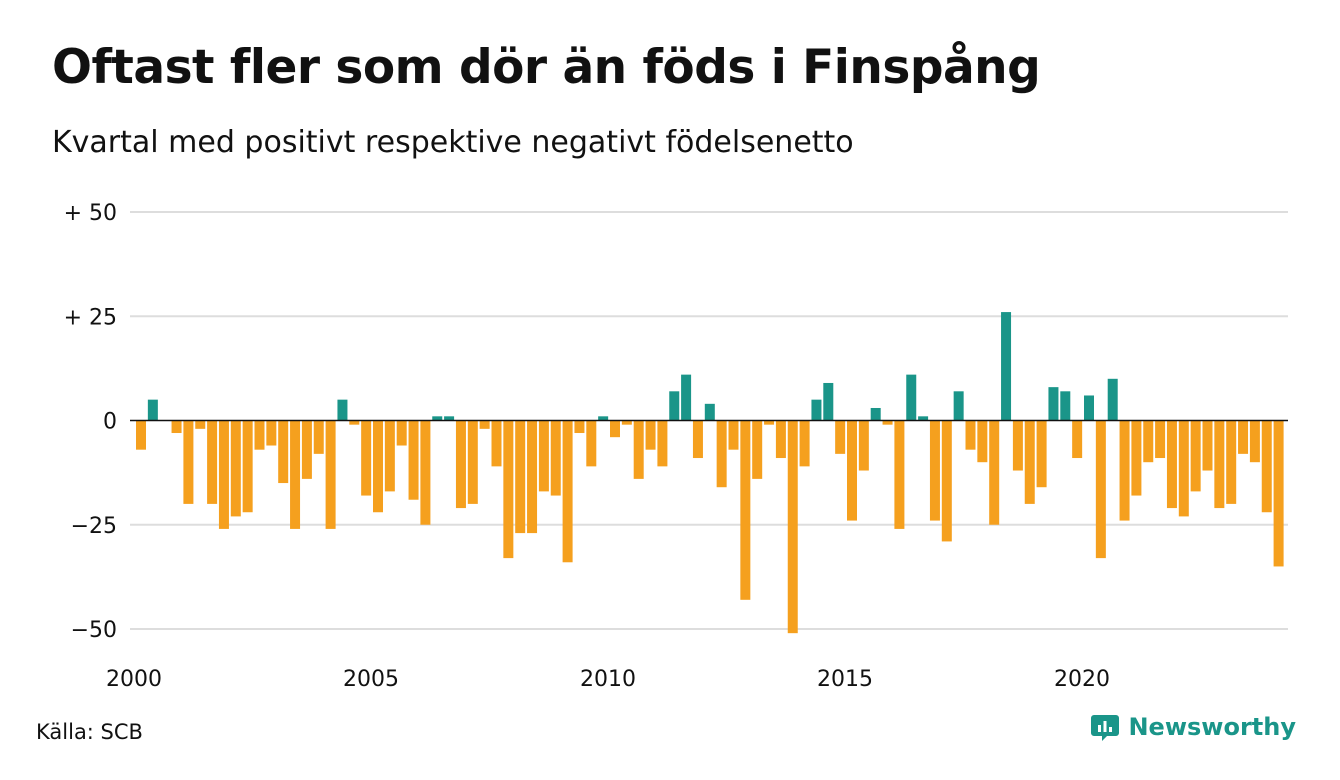 This screenshot has height=780, width=1340. I want to click on y-tick-label: −50, so click(94, 630).